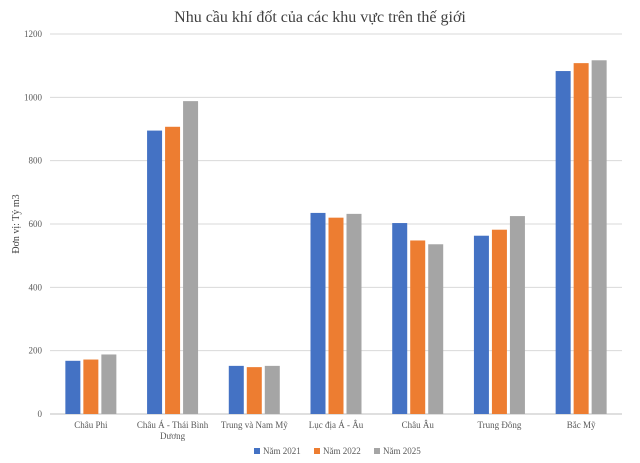  I want to click on y-tick-label: 600, so click(36, 224).